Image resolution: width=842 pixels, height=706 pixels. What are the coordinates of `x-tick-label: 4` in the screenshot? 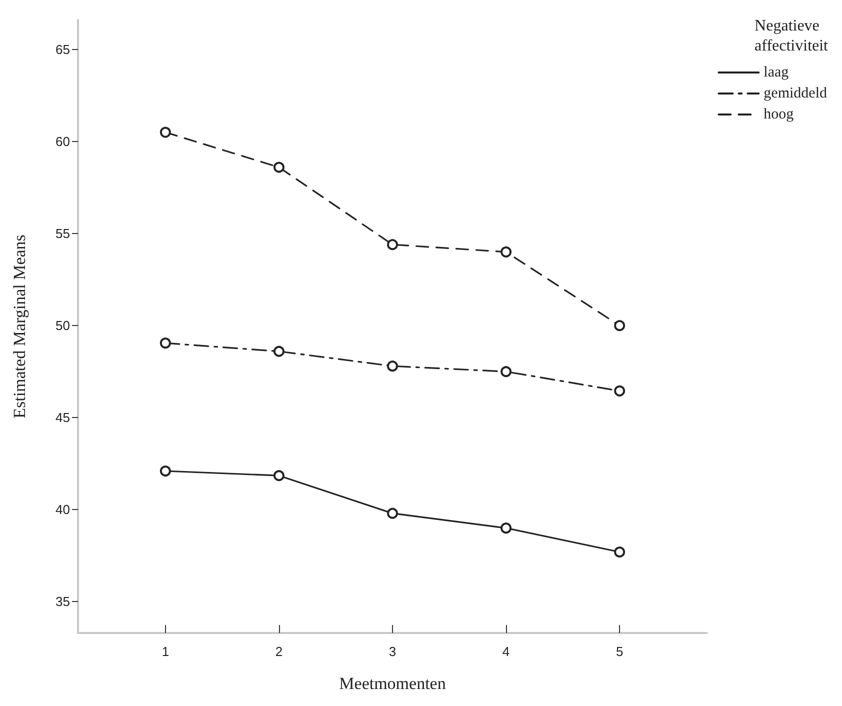 It's located at (506, 651).